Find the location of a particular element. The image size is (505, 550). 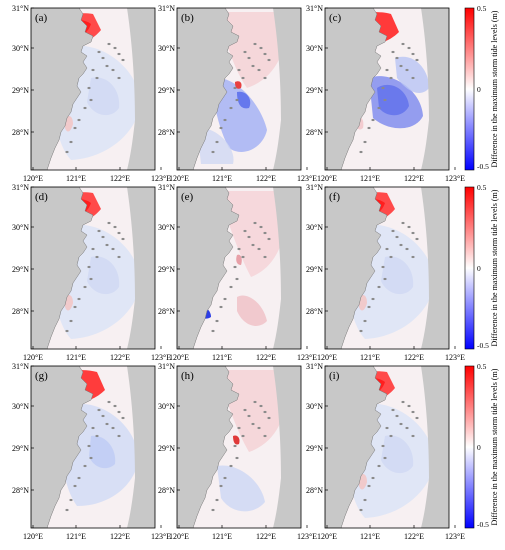

lat-tick-label: 31°N is located at coordinates (20, 8).